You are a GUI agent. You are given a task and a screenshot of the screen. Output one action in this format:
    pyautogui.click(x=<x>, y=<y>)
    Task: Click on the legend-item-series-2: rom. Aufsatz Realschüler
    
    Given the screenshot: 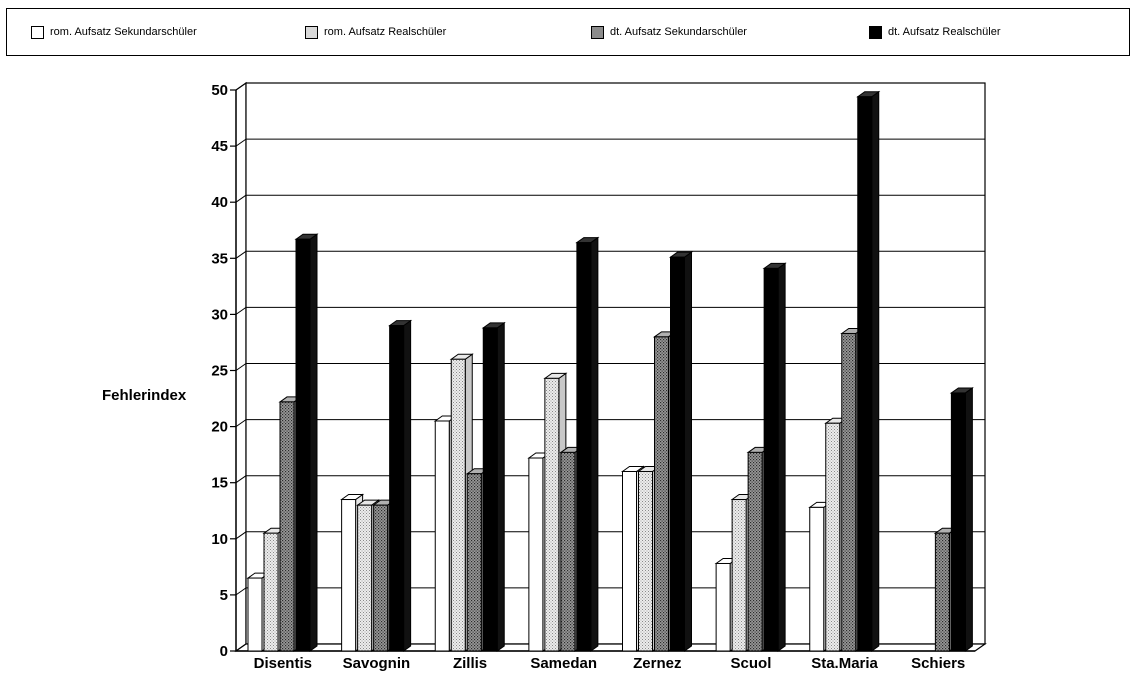 What is the action you would take?
    pyautogui.click(x=375, y=32)
    